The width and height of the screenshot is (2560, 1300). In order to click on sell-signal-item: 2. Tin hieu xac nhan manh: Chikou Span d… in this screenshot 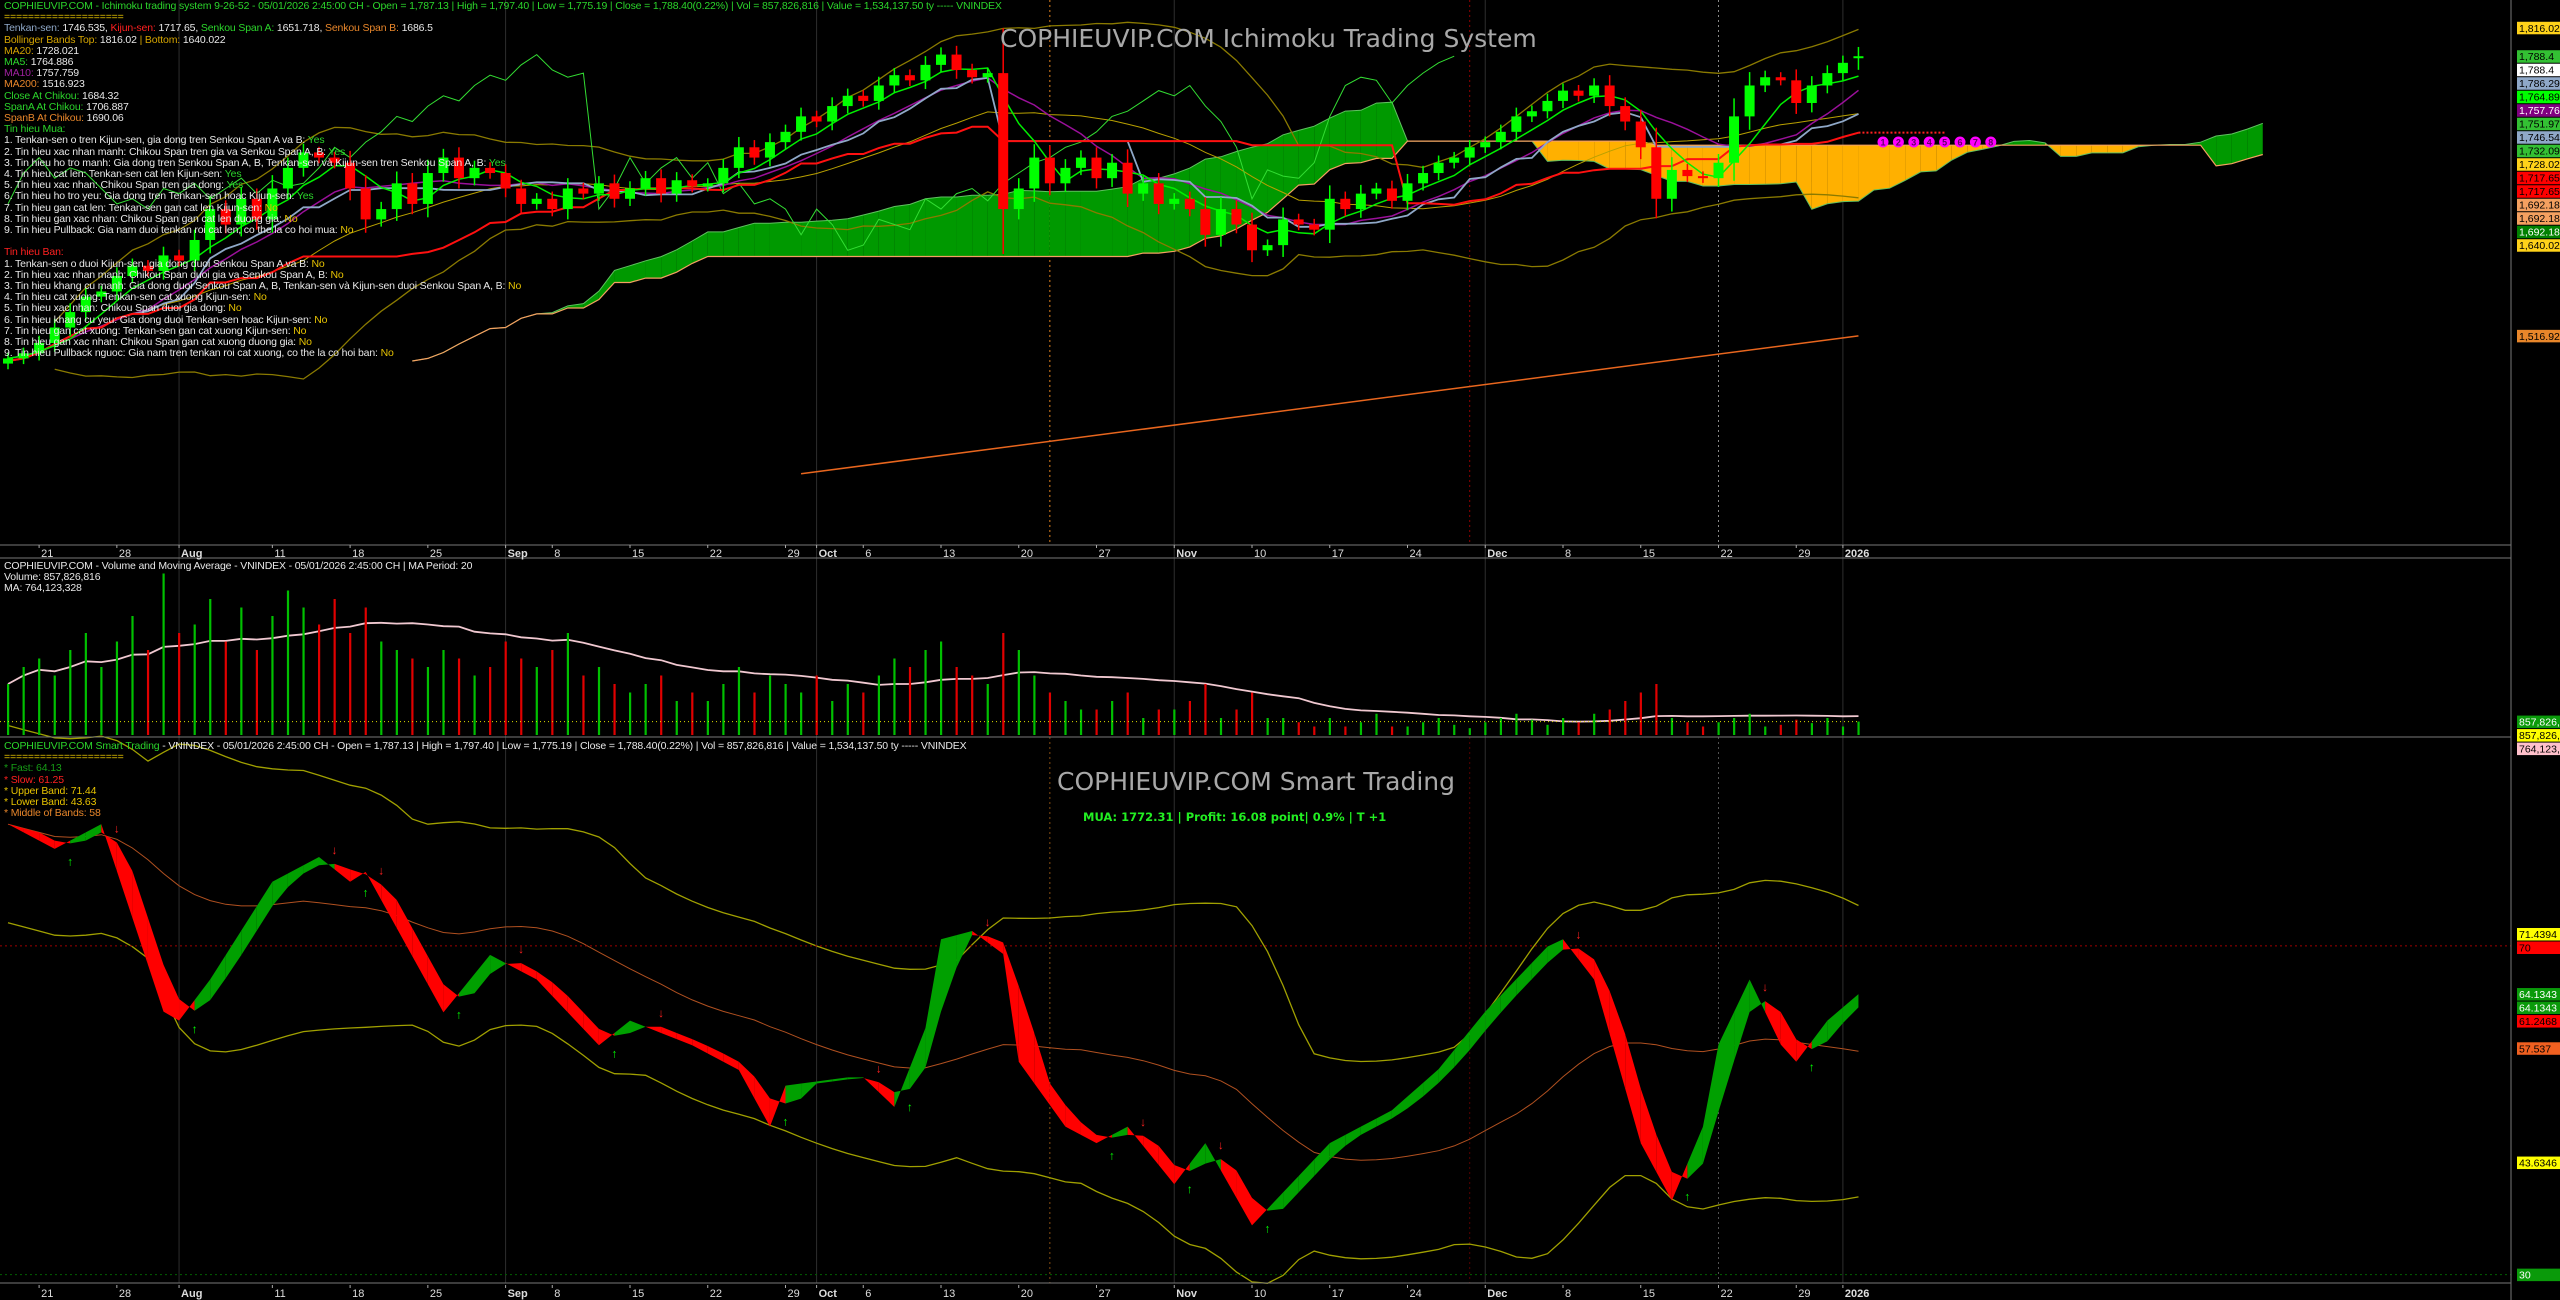, I will do `click(503, 274)`.